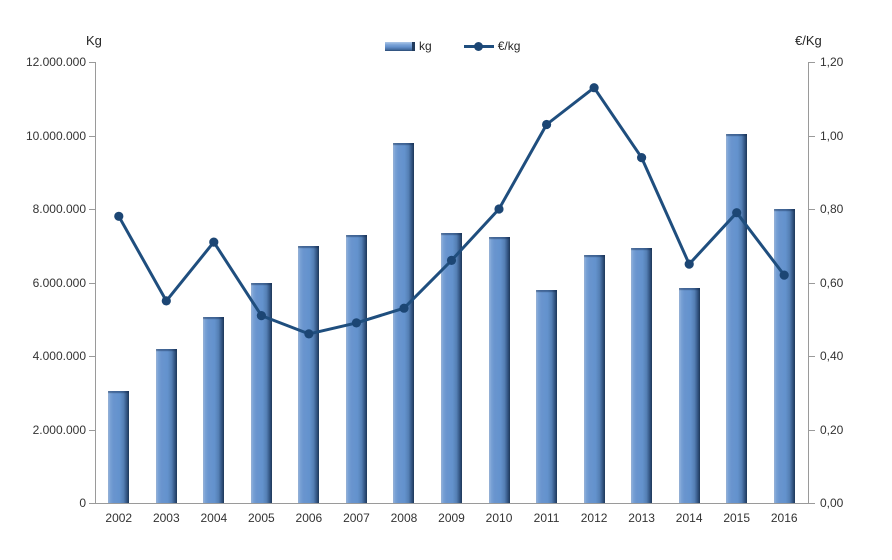 The width and height of the screenshot is (892, 560). What do you see at coordinates (166, 425) in the screenshot?
I see `bar-2003` at bounding box center [166, 425].